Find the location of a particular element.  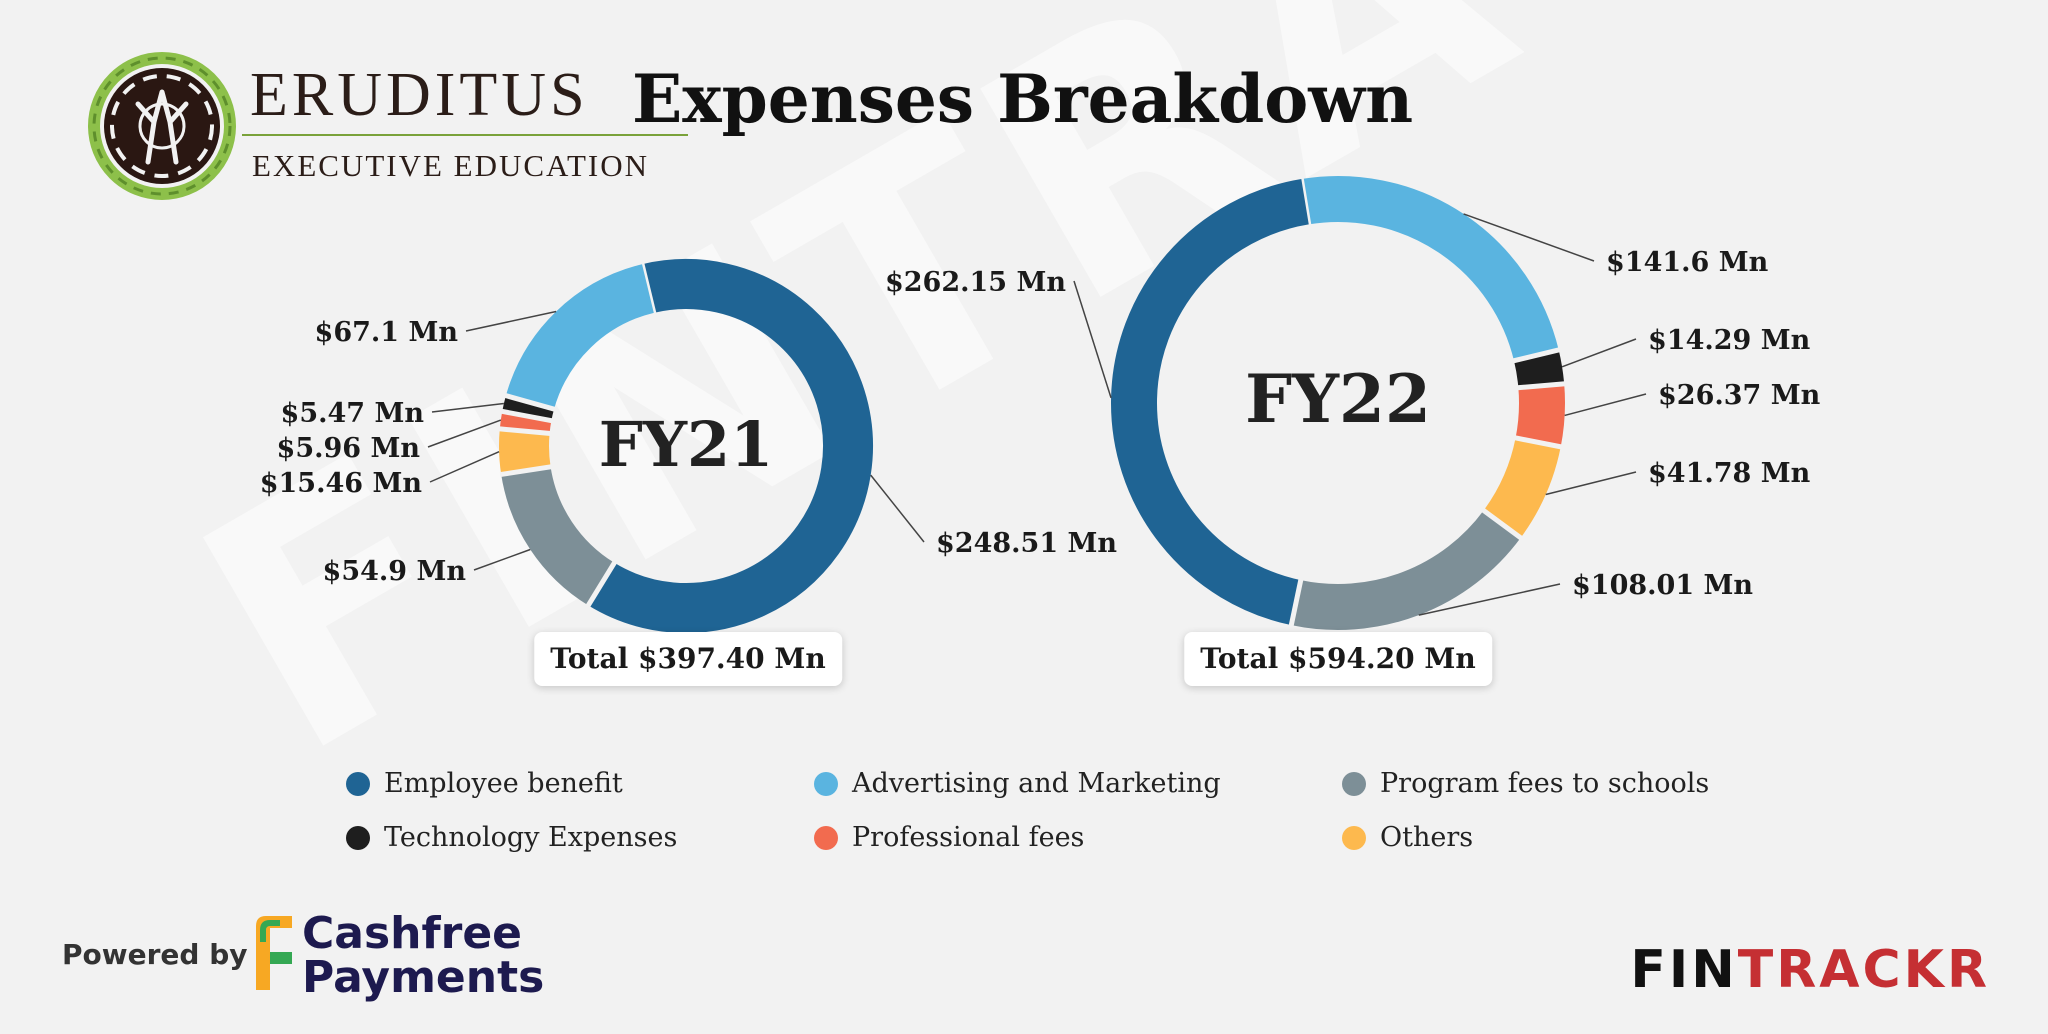

legend-item: Technology Expenses is located at coordinates (511, 837).